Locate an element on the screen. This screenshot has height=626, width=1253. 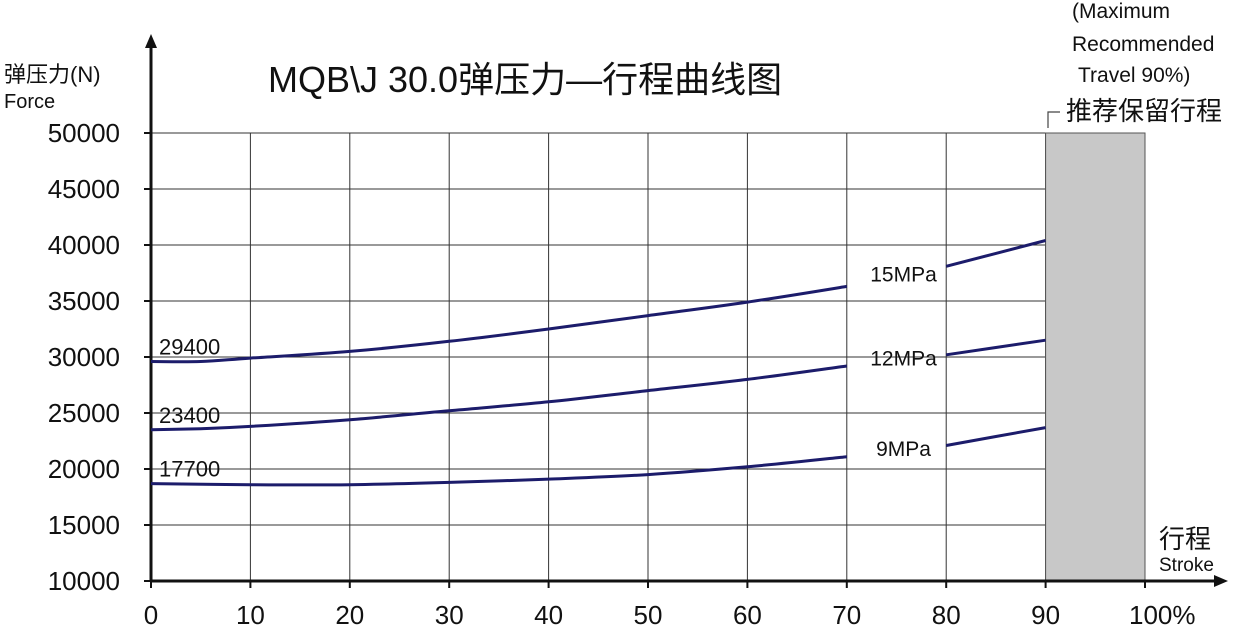
x-axis-label-en: Stroke is located at coordinates (1186, 565).